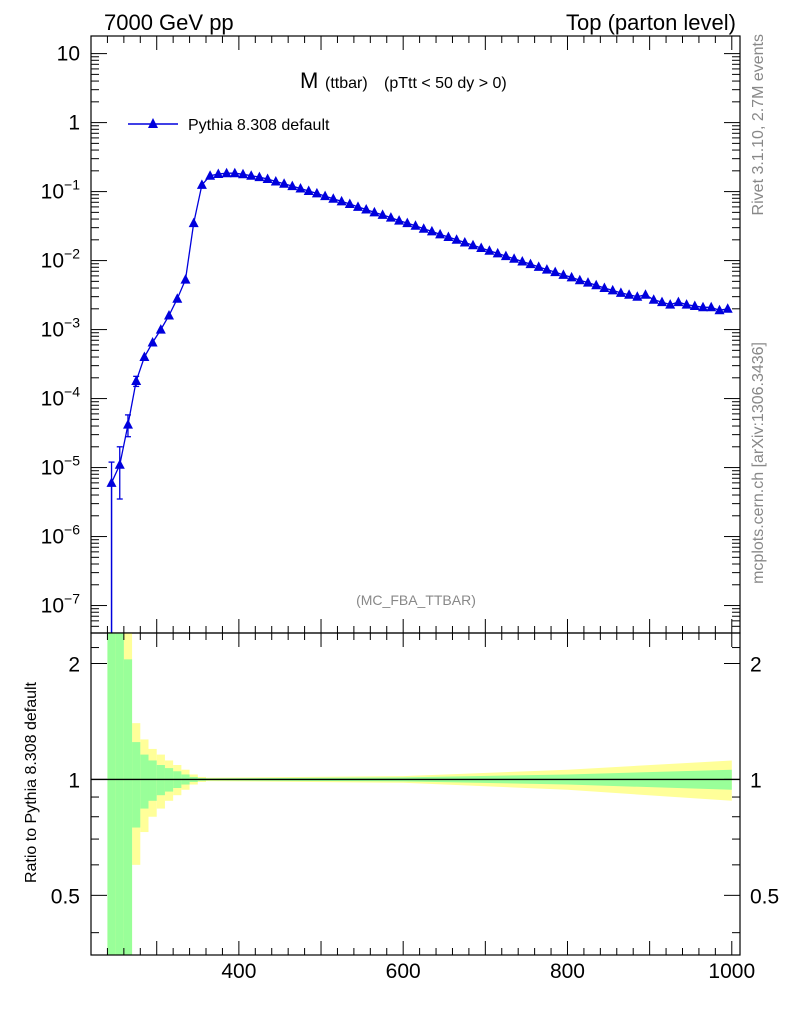 The width and height of the screenshot is (786, 1024). I want to click on y-tick-label: 10⁻³, so click(61, 328).